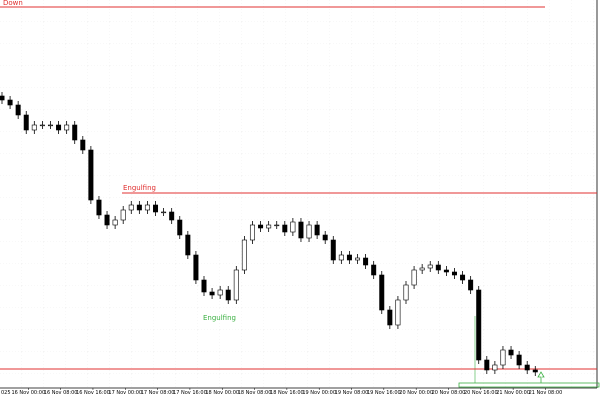  What do you see at coordinates (222, 393) in the screenshot?
I see `x-tick-label: 18 Nov 00:00` at bounding box center [222, 393].